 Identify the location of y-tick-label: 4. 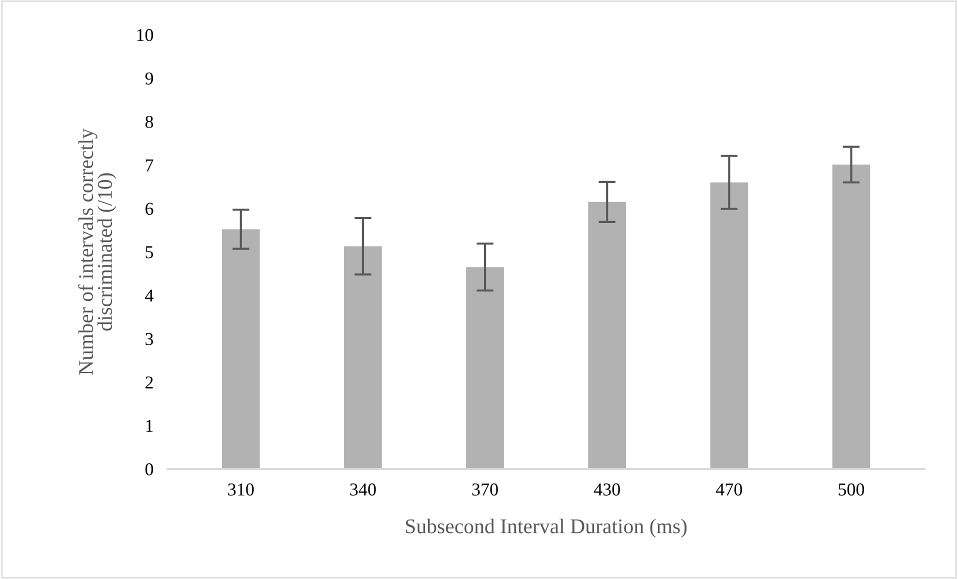
(149, 296).